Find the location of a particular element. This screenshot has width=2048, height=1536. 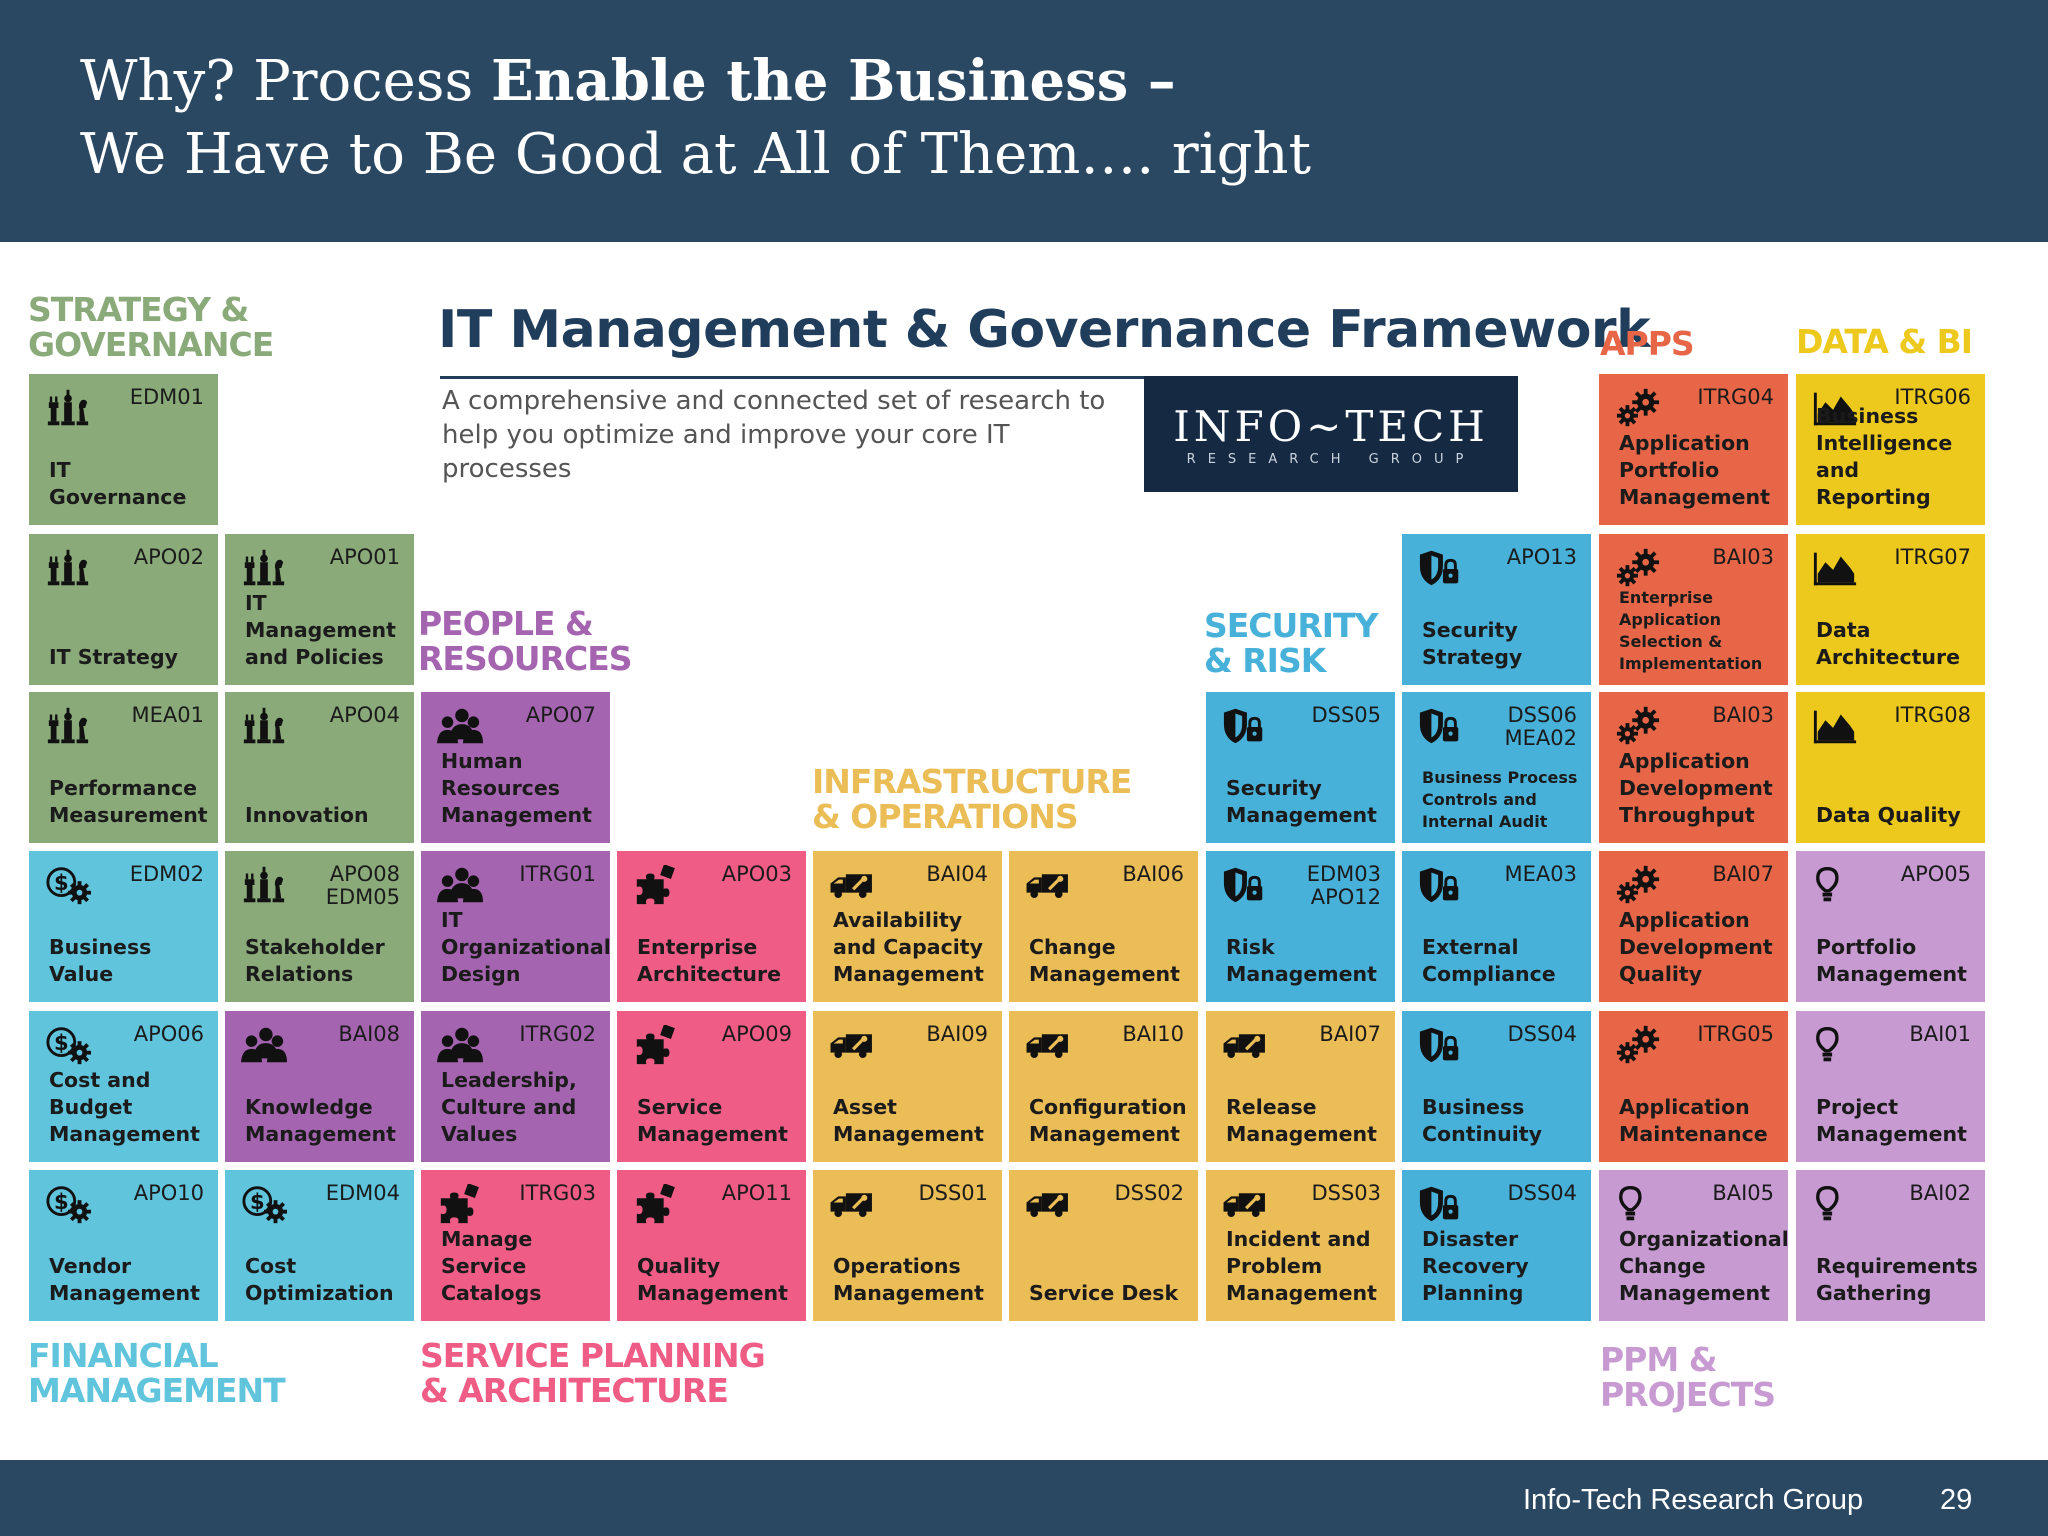

tile-bai09: BAI09 Asset Management is located at coordinates (907, 1086).